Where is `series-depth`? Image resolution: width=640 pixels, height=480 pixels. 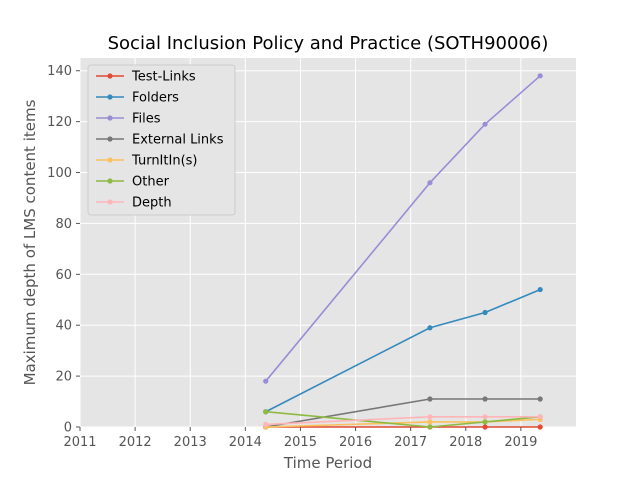
series-depth is located at coordinates (403, 421).